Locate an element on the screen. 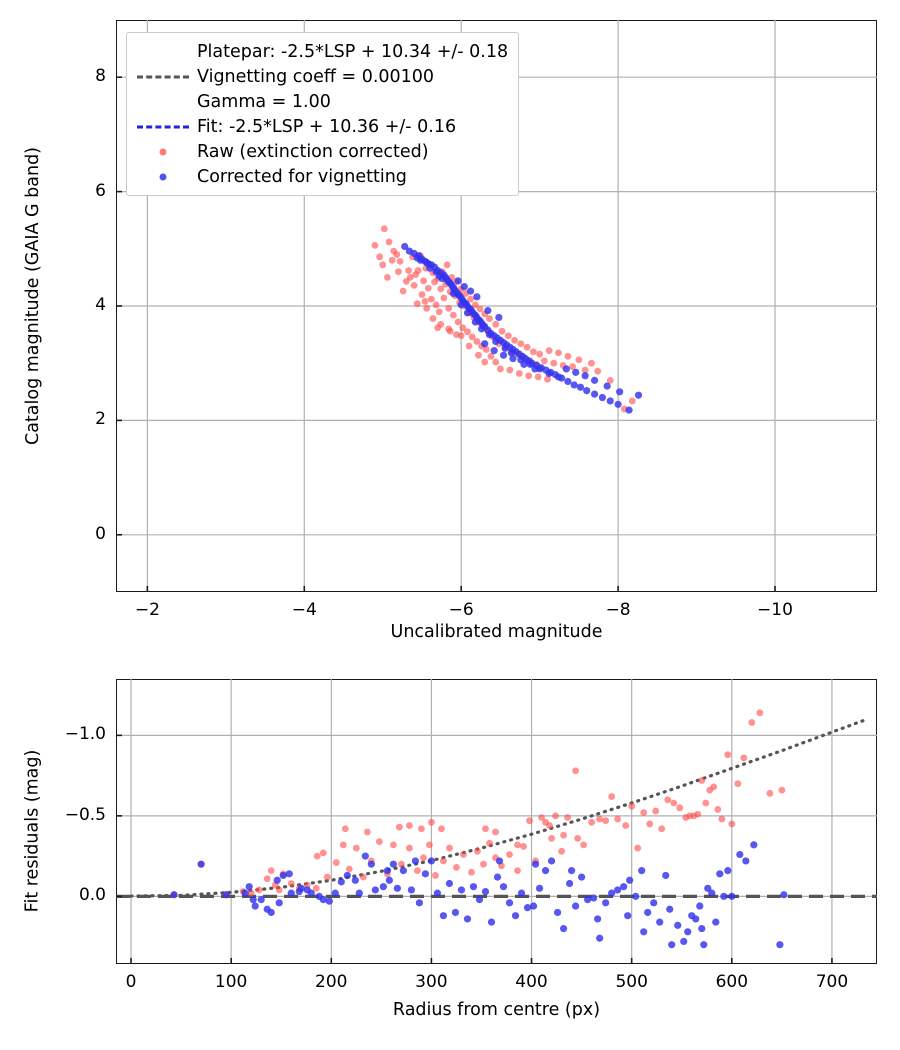 This screenshot has width=900, height=1050. legend-label: Gamma = 1.00 is located at coordinates (264, 101).